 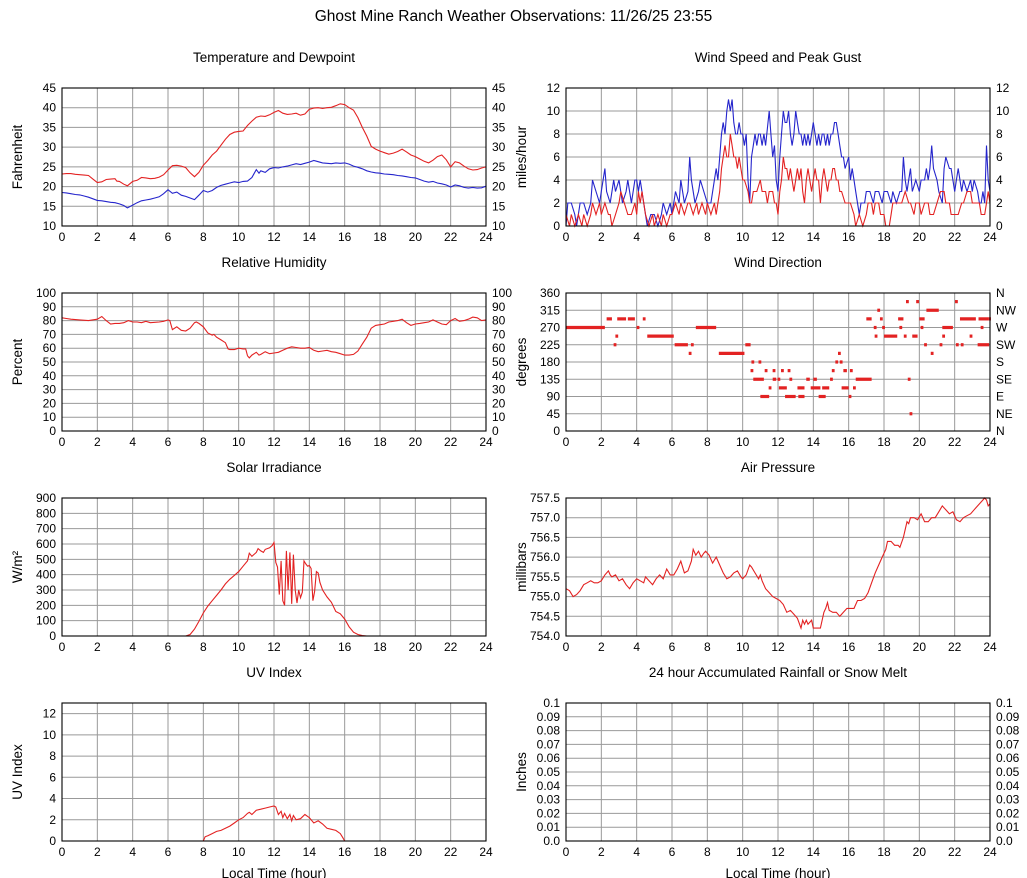 I want to click on y-tick-label: 15, so click(x=50, y=206).